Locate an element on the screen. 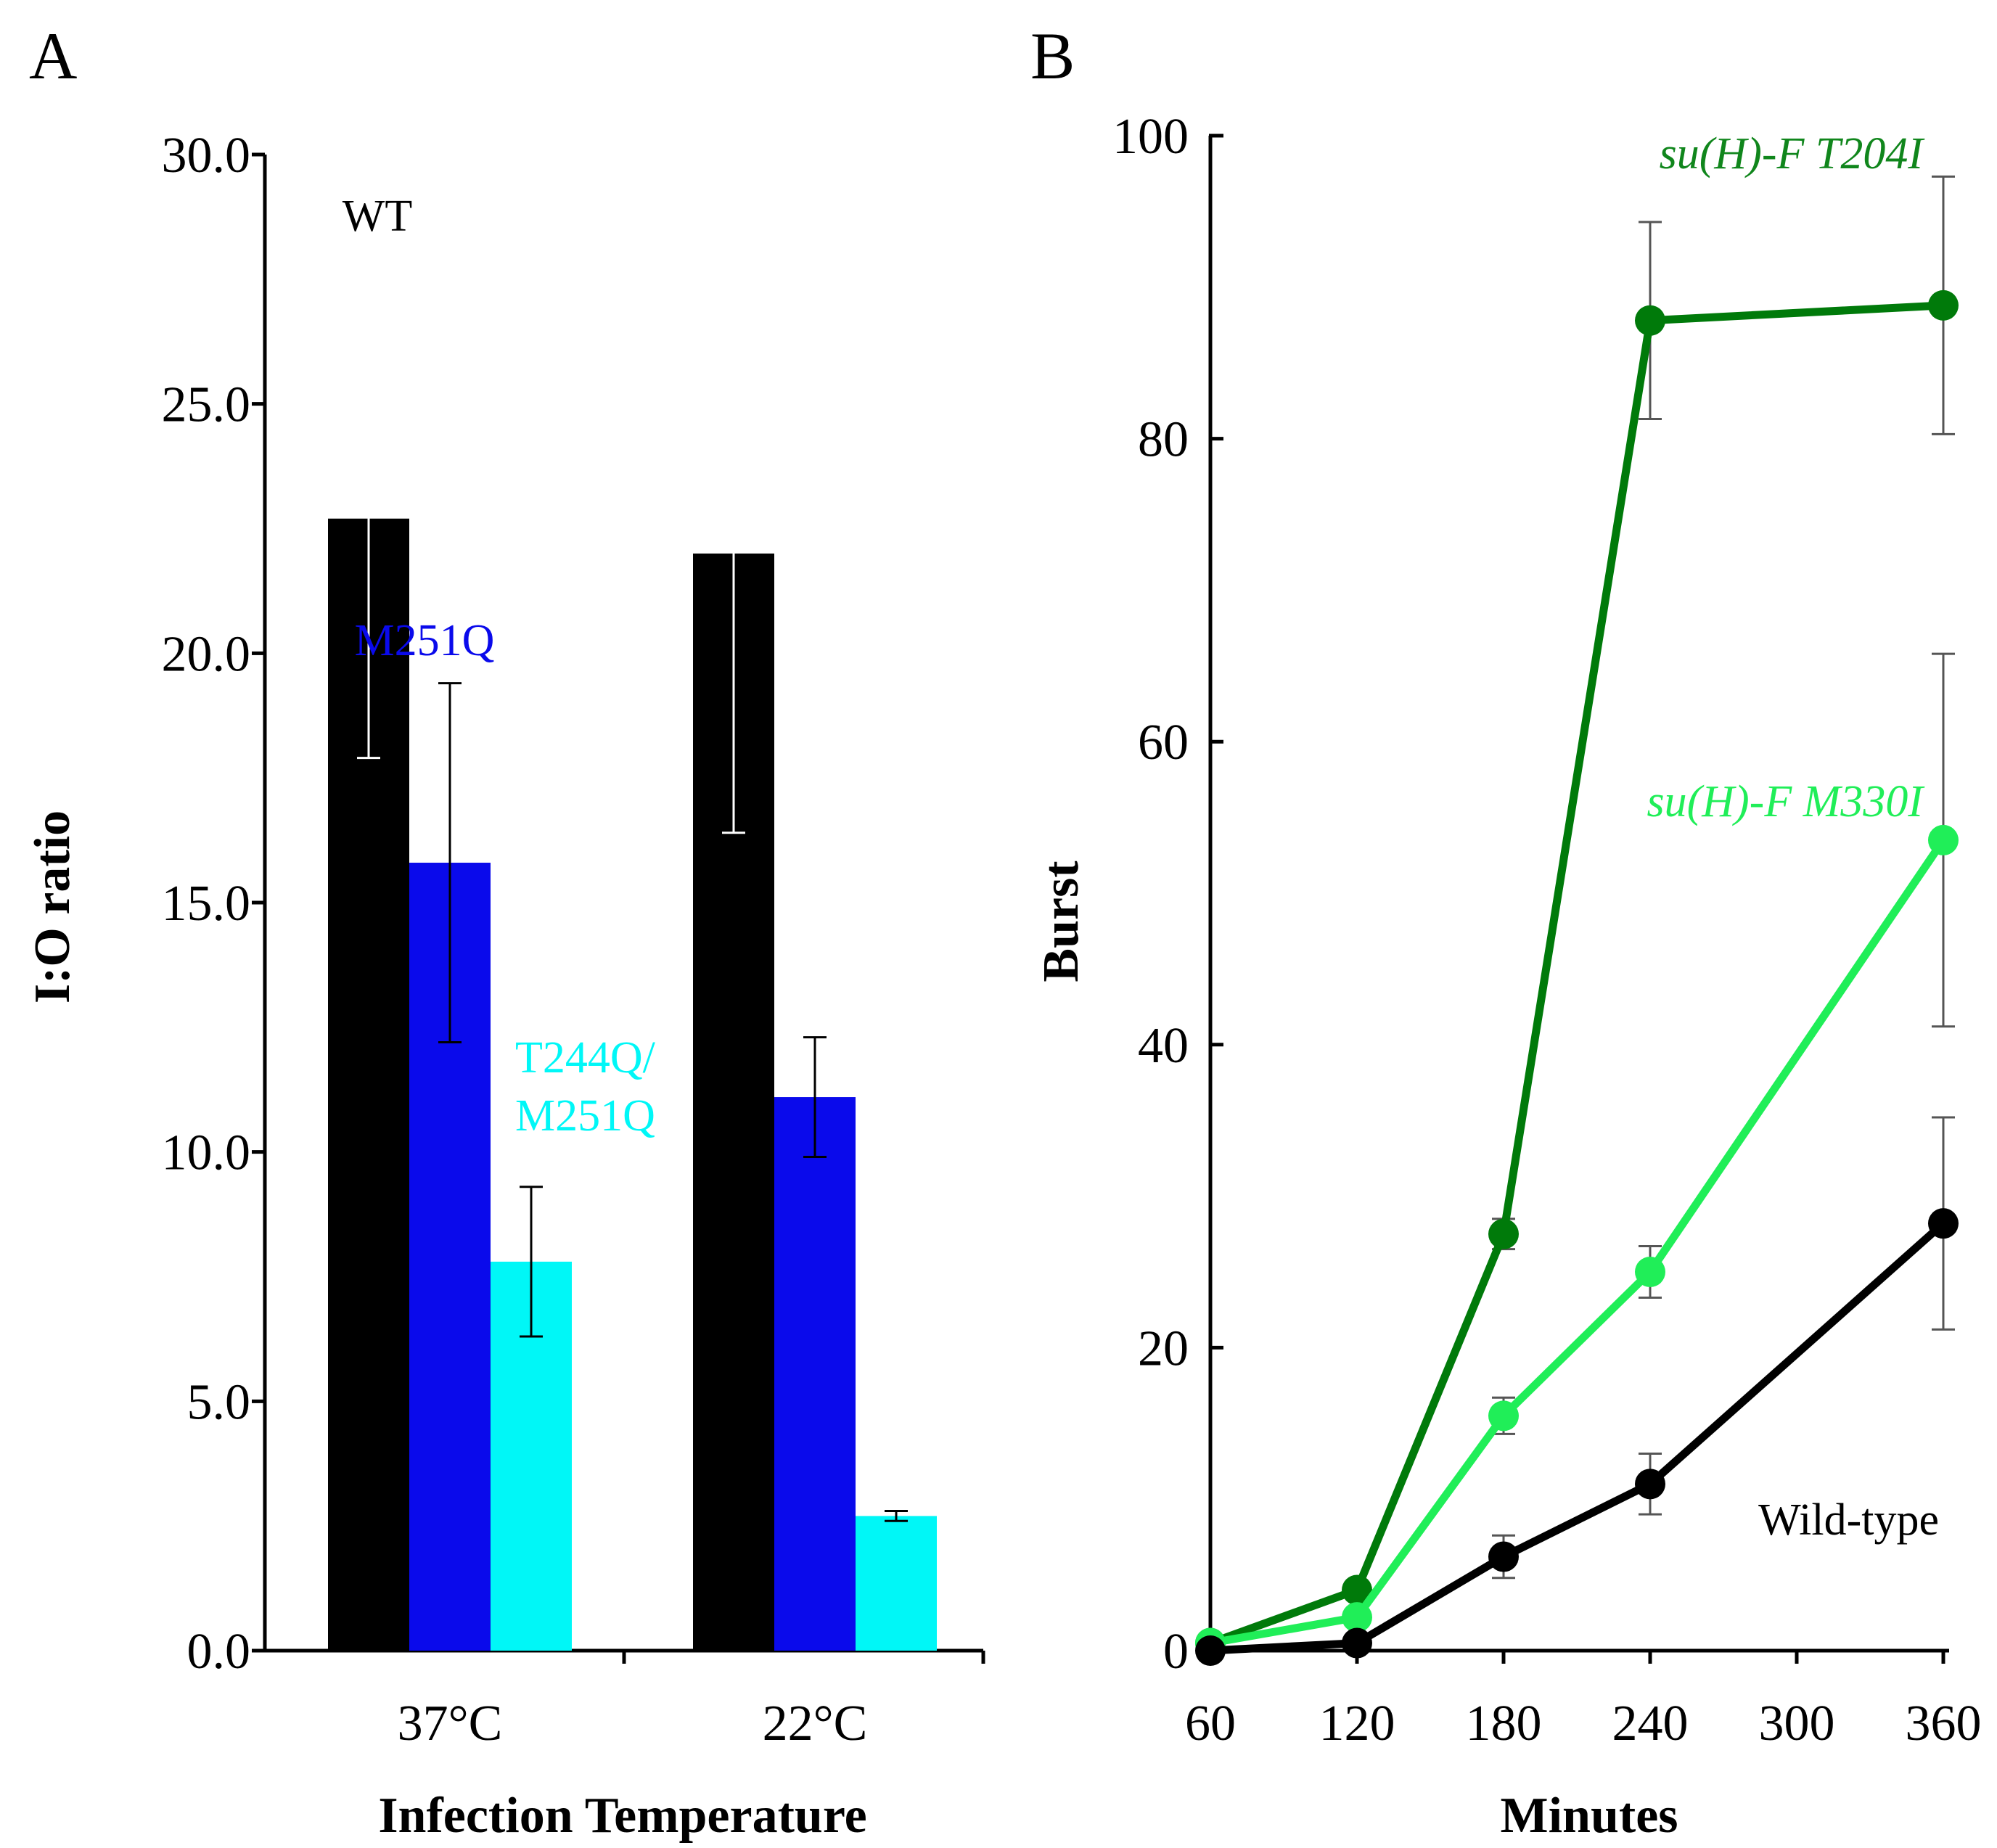  y-tick-label-b: 80 is located at coordinates (1163, 440).